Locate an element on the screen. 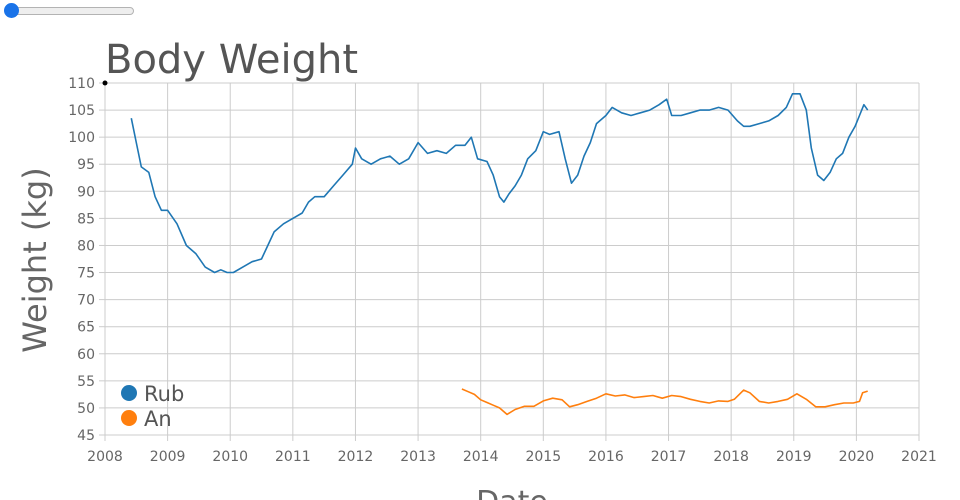 The image size is (960, 500). x-tick-label: 2009 is located at coordinates (168, 457).